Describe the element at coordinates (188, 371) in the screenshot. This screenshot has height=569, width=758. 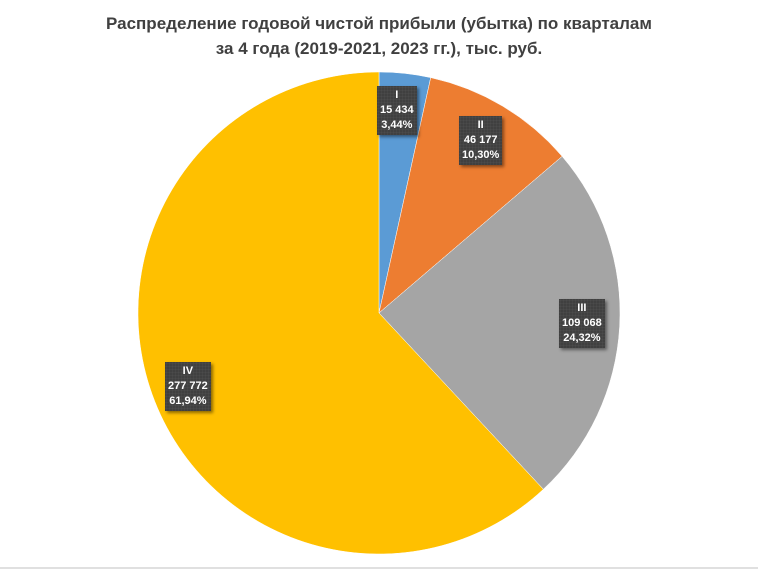
I see `label-category: IV` at that location.